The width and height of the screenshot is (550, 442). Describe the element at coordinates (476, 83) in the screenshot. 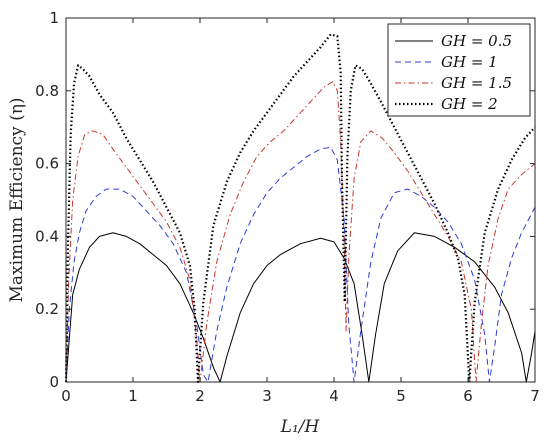

I see `legend-label-2: GH = 1.5` at that location.